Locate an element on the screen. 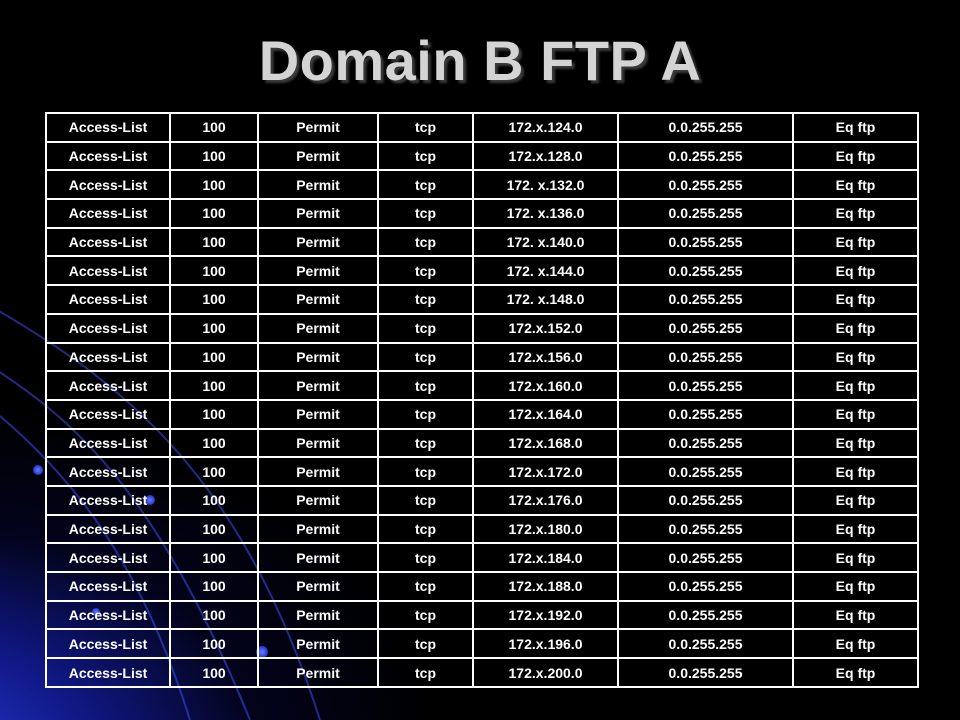  source-network-cell: 172. x.132.0 is located at coordinates (545, 185).